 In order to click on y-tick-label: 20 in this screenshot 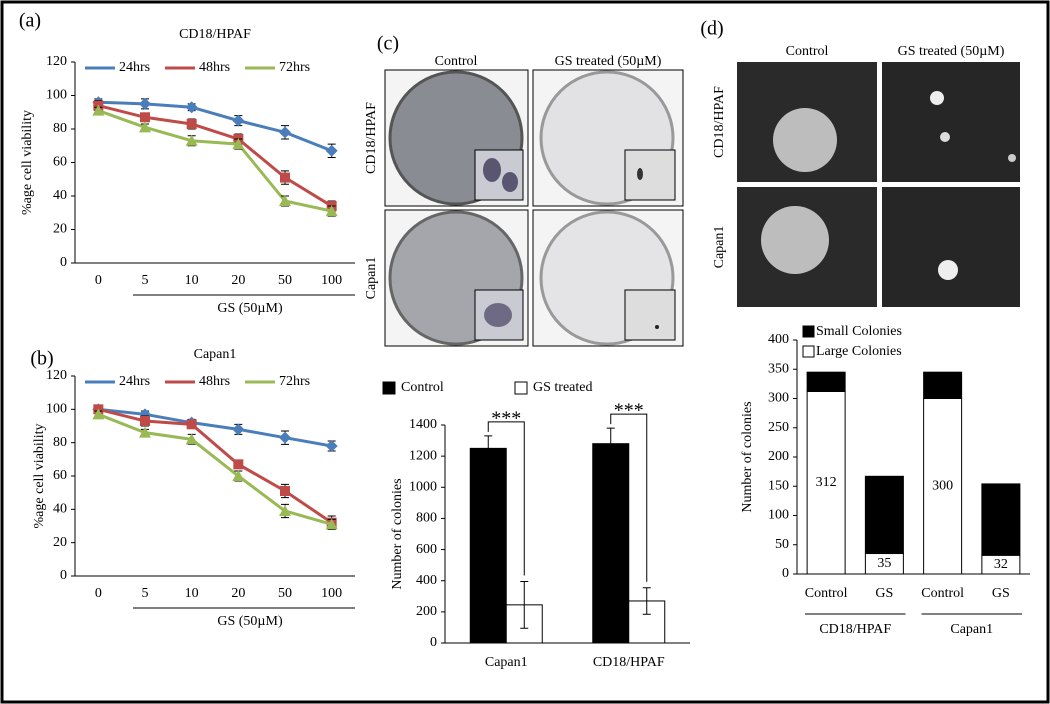, I will do `click(60, 229)`.